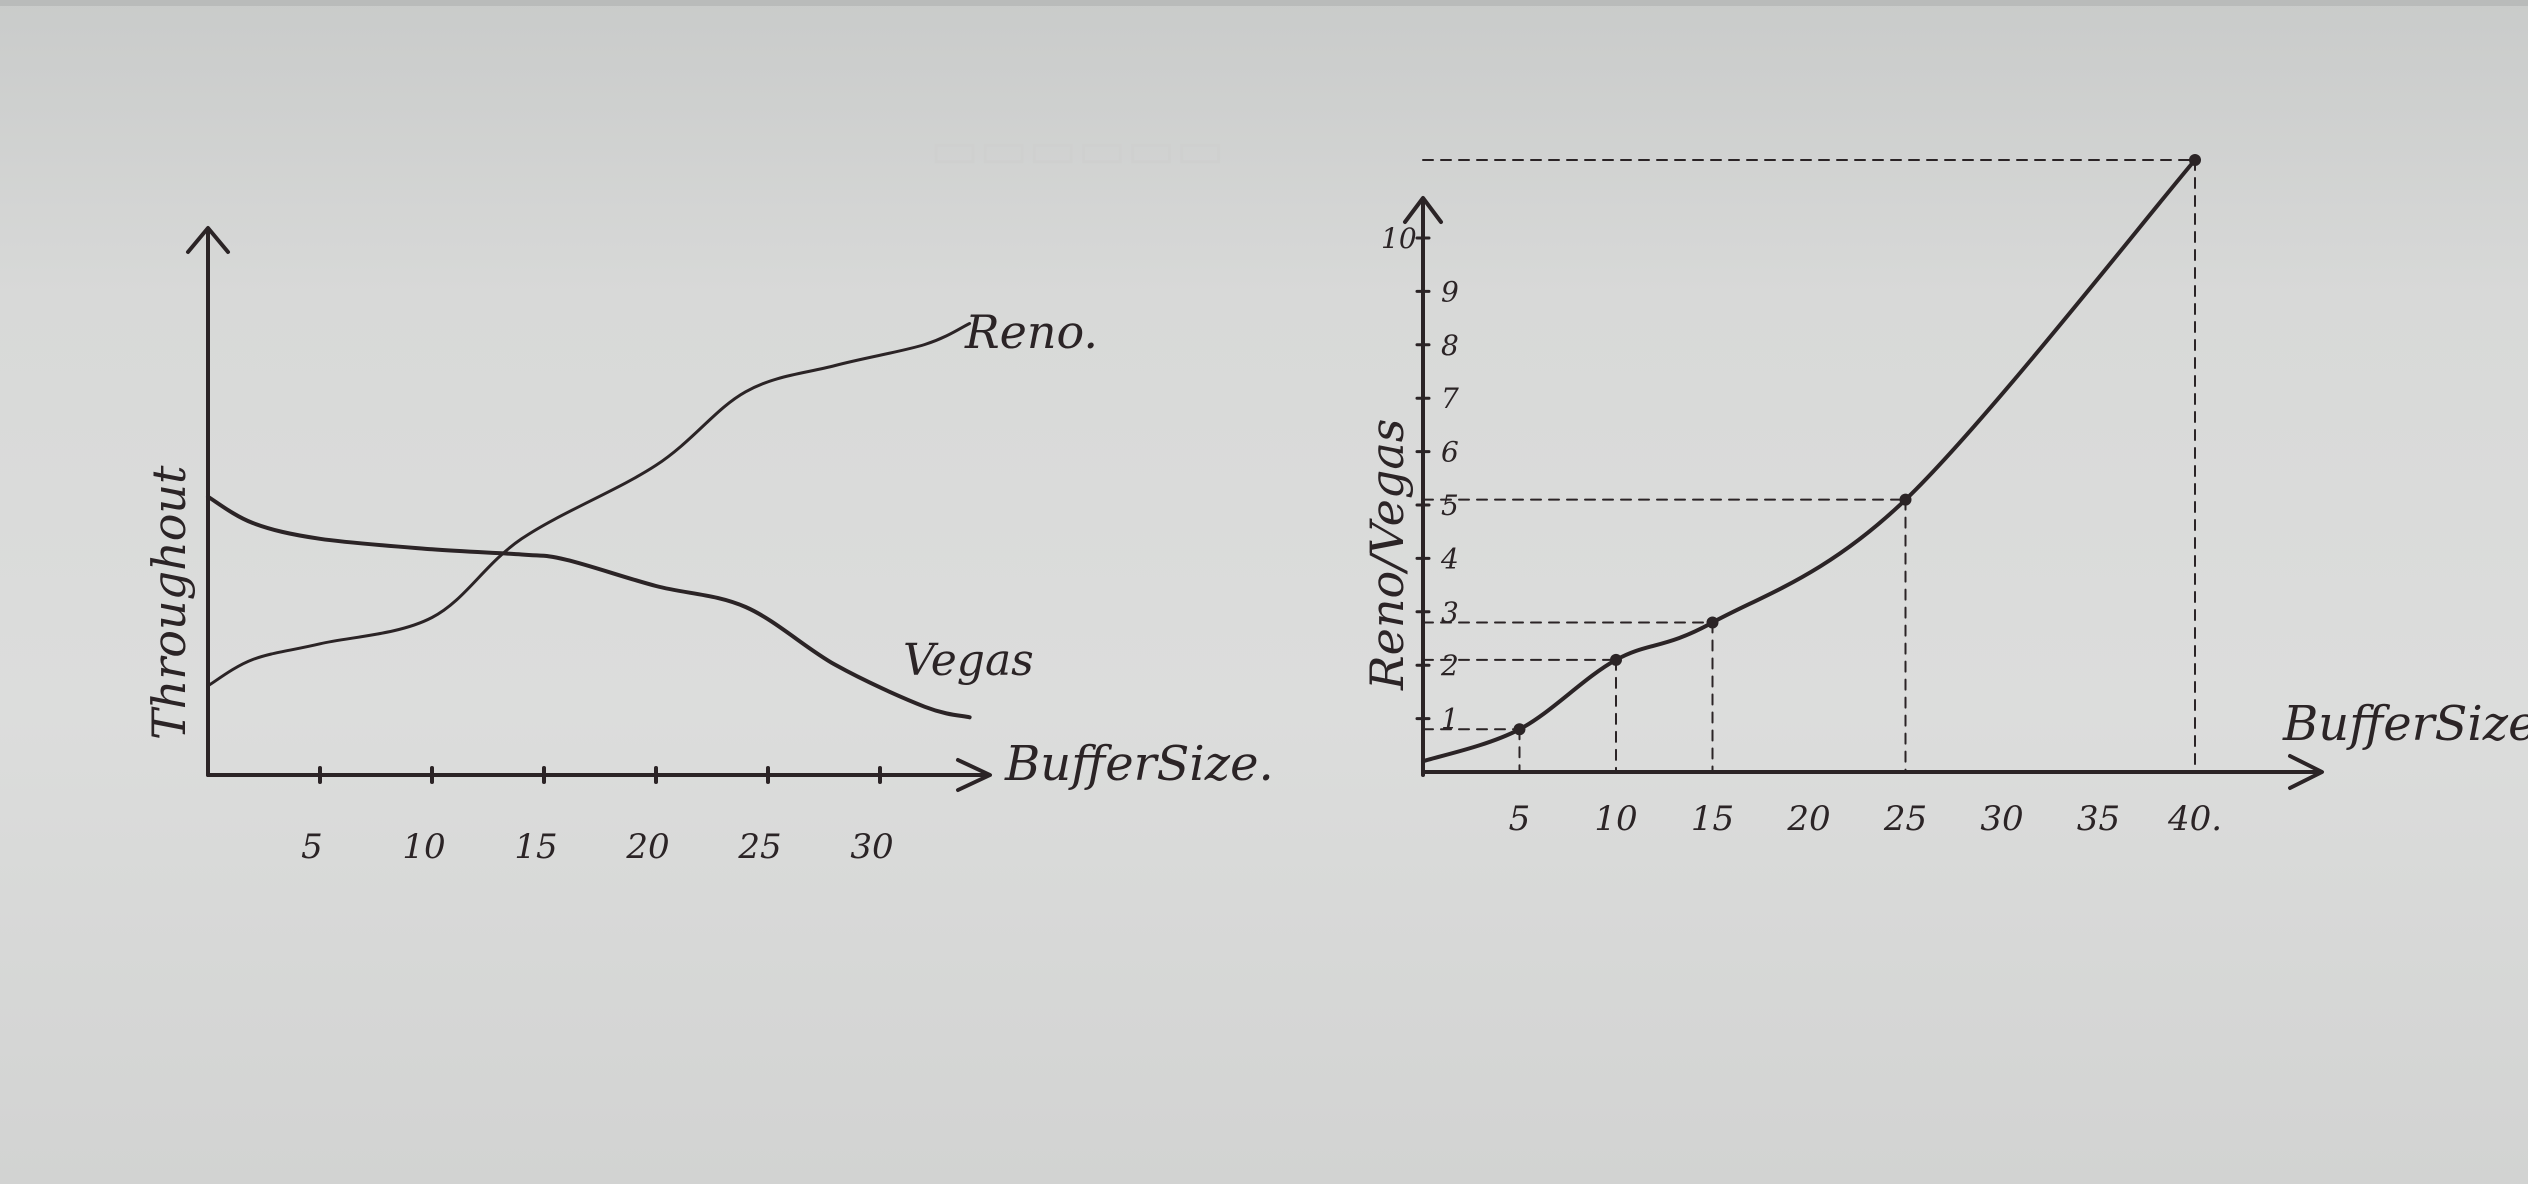 The image size is (2528, 1184). What do you see at coordinates (1905, 819) in the screenshot?
I see `right-x-tick-label-25: 25` at bounding box center [1905, 819].